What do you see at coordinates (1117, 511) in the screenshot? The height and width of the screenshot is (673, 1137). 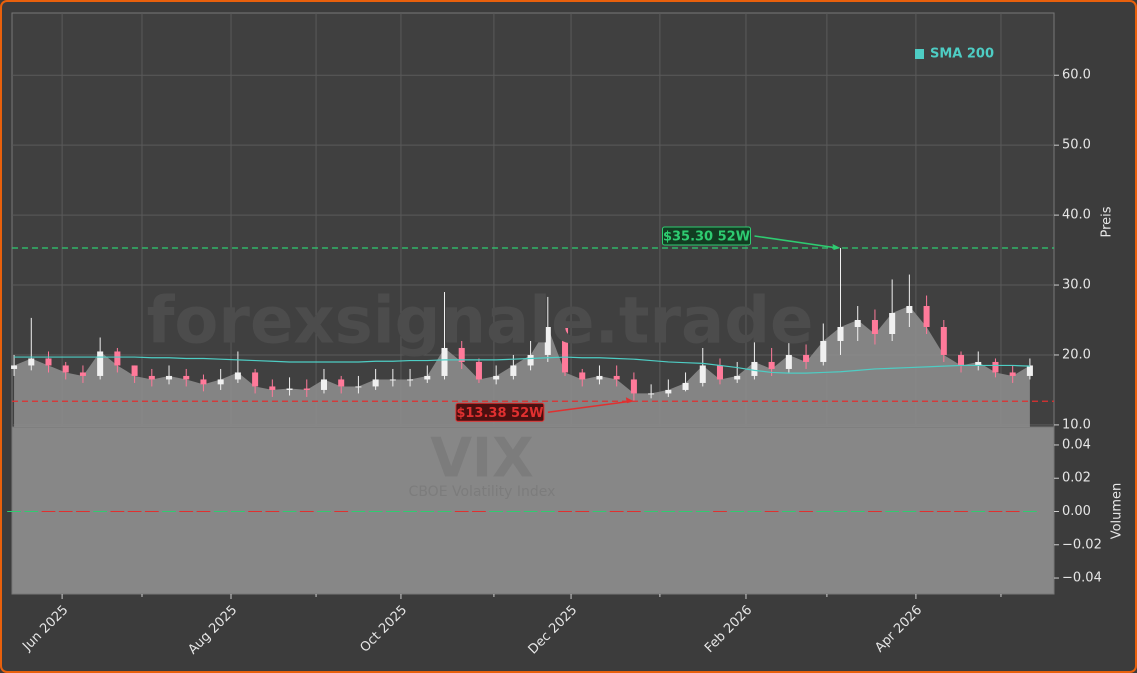 I see `y-axis-label: Volumen` at bounding box center [1117, 511].